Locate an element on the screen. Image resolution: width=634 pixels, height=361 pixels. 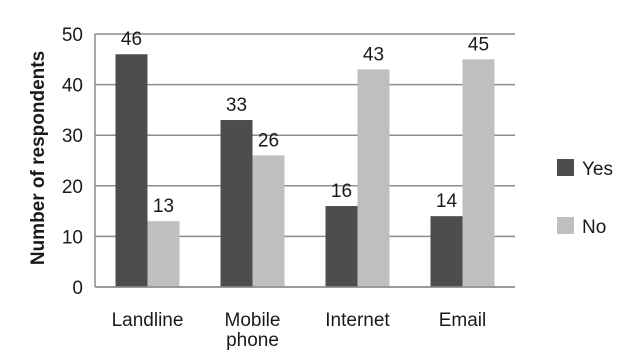
legend-swatch-yes is located at coordinates (565, 167).